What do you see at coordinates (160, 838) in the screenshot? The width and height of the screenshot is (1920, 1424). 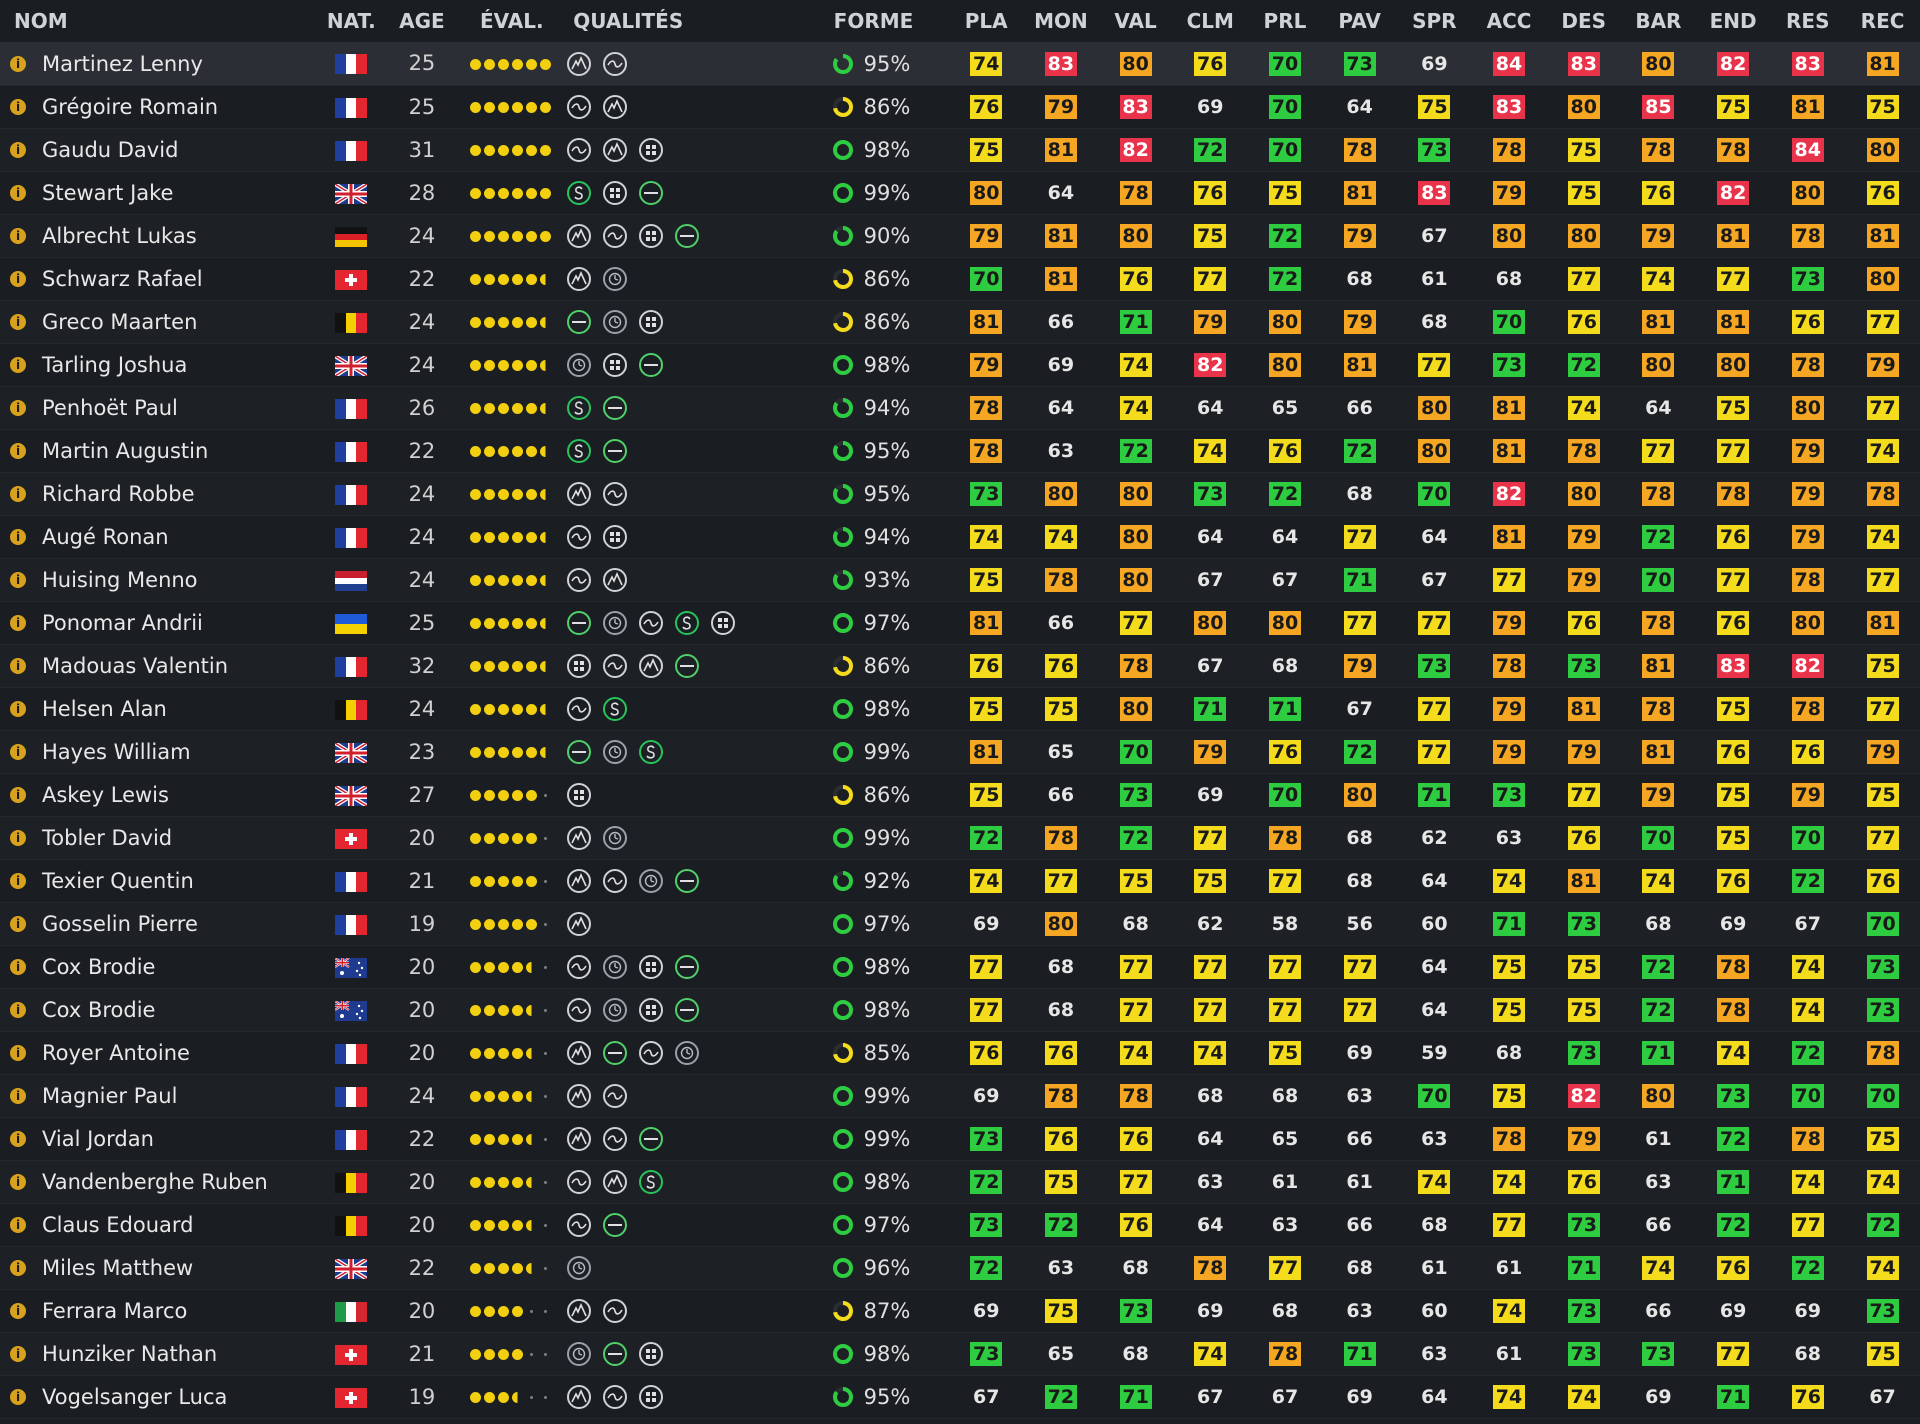 I see `rider-name-cell: i Tobler David` at bounding box center [160, 838].